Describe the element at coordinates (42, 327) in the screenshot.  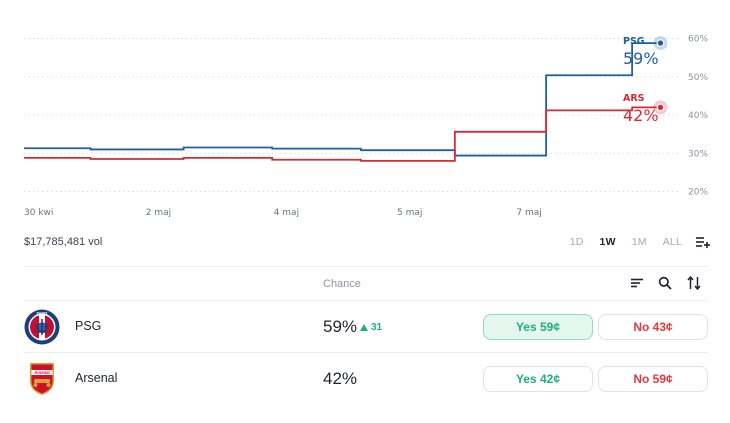
I see `psg-logo-icon: PARIS` at that location.